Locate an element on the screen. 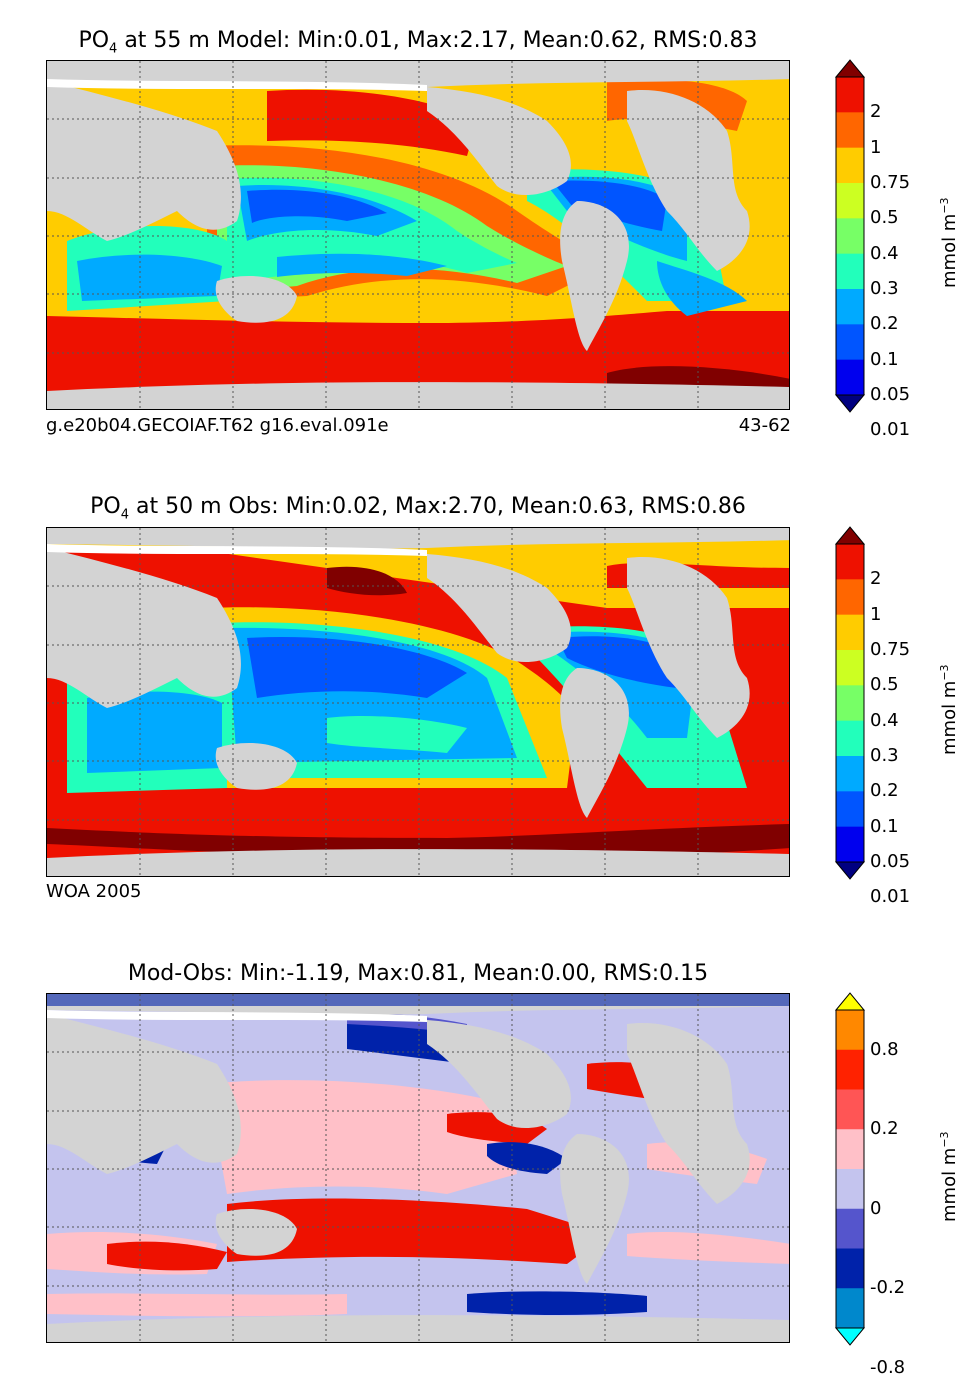 The width and height of the screenshot is (979, 1378). footer-right: 43-62 is located at coordinates (764, 425).